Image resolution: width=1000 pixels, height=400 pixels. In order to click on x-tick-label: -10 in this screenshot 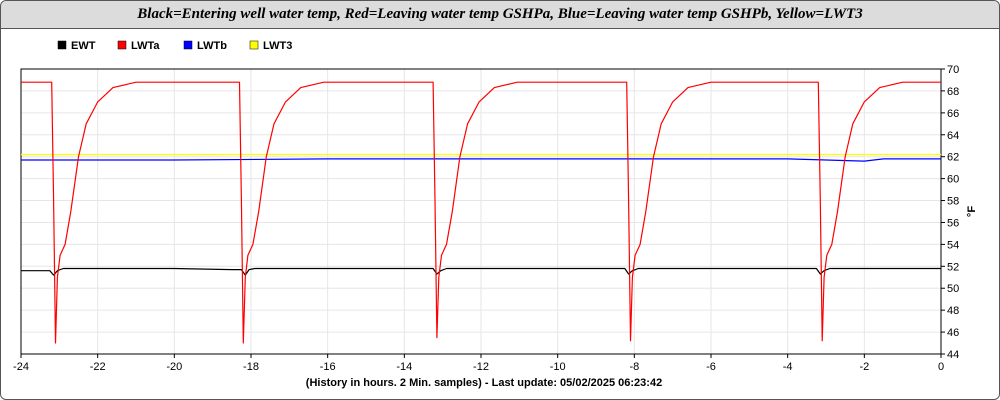, I will do `click(558, 367)`.